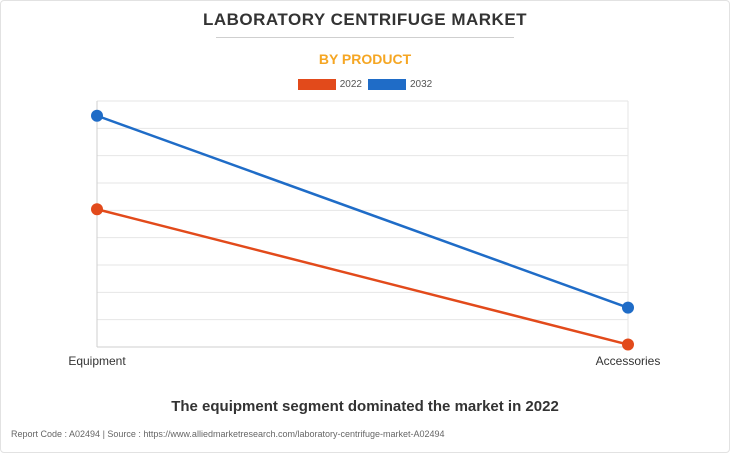  I want to click on data-point-2032-accessories, so click(628, 307).